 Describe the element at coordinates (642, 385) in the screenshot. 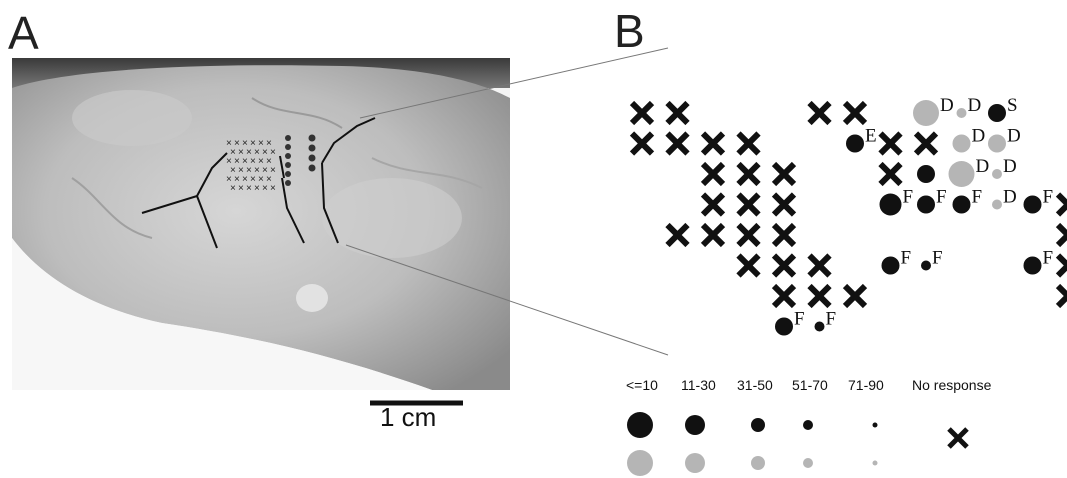

I see `legend-label-1: <=10` at that location.